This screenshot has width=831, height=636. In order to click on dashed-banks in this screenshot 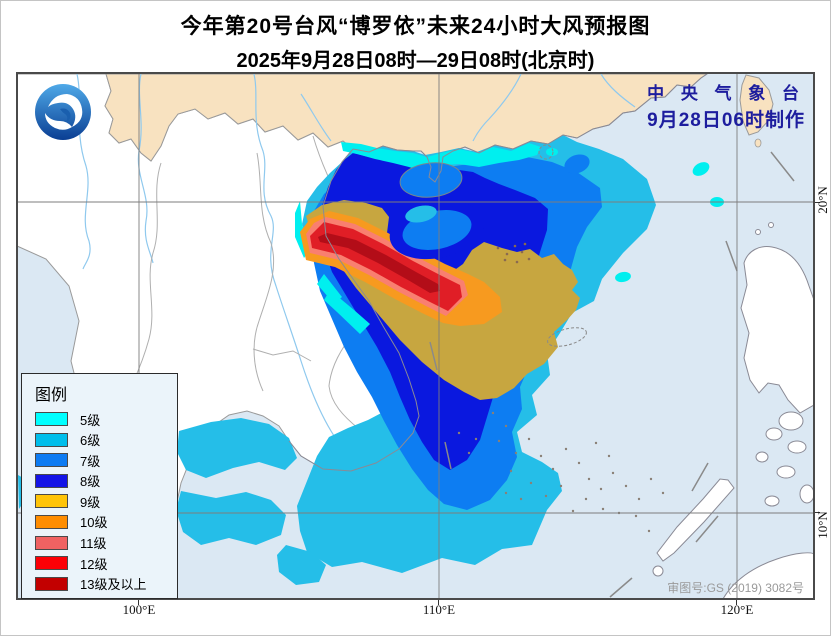, I will do `click(562, 245)`.